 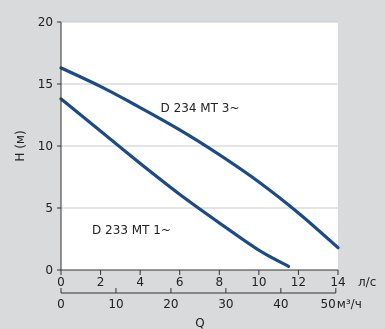 What do you see at coordinates (367, 282) in the screenshot?
I see `x-unit-top: л/с` at bounding box center [367, 282].